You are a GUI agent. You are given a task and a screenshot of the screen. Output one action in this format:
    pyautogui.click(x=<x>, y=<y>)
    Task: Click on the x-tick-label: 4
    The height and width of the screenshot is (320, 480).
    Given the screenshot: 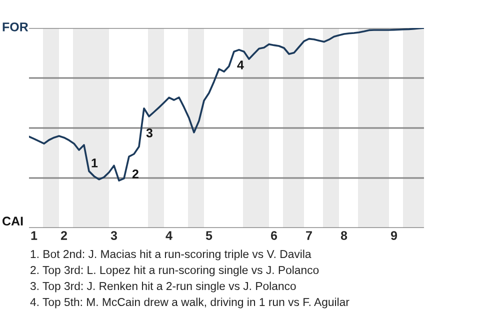 What is the action you would take?
    pyautogui.click(x=169, y=235)
    